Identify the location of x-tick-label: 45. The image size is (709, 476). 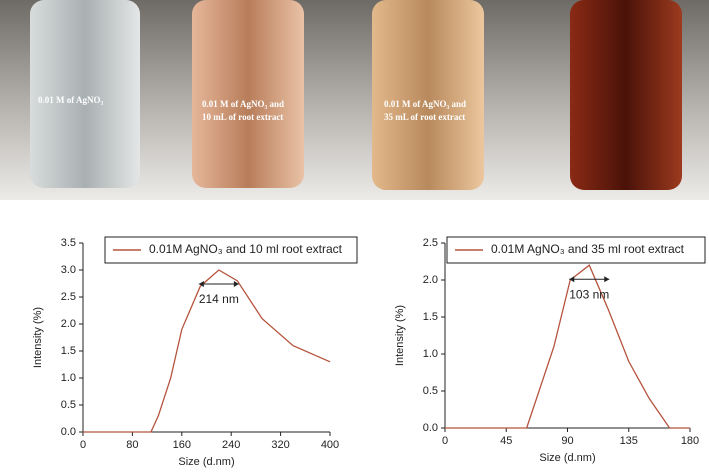
(506, 441).